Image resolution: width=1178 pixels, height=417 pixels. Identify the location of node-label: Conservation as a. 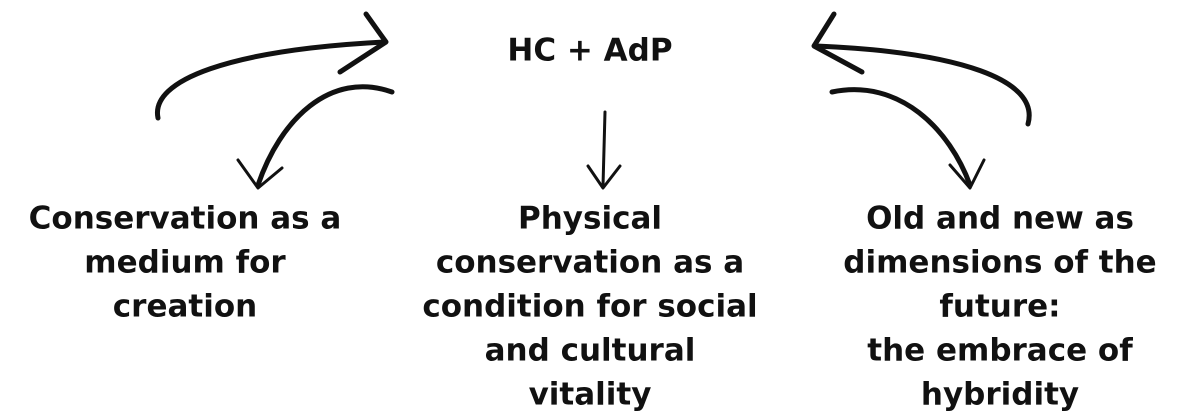
(185, 219).